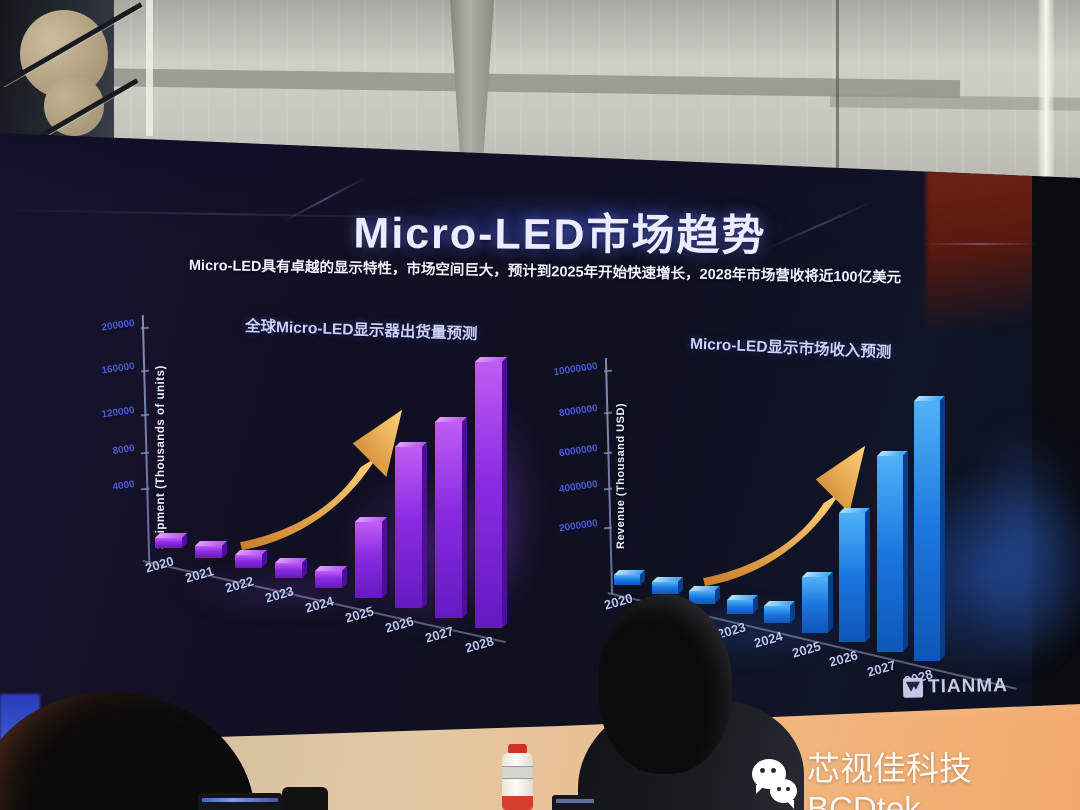 The image size is (1080, 810). Describe the element at coordinates (968, 686) in the screenshot. I see `tianma-logo-text: TIANMA` at that location.